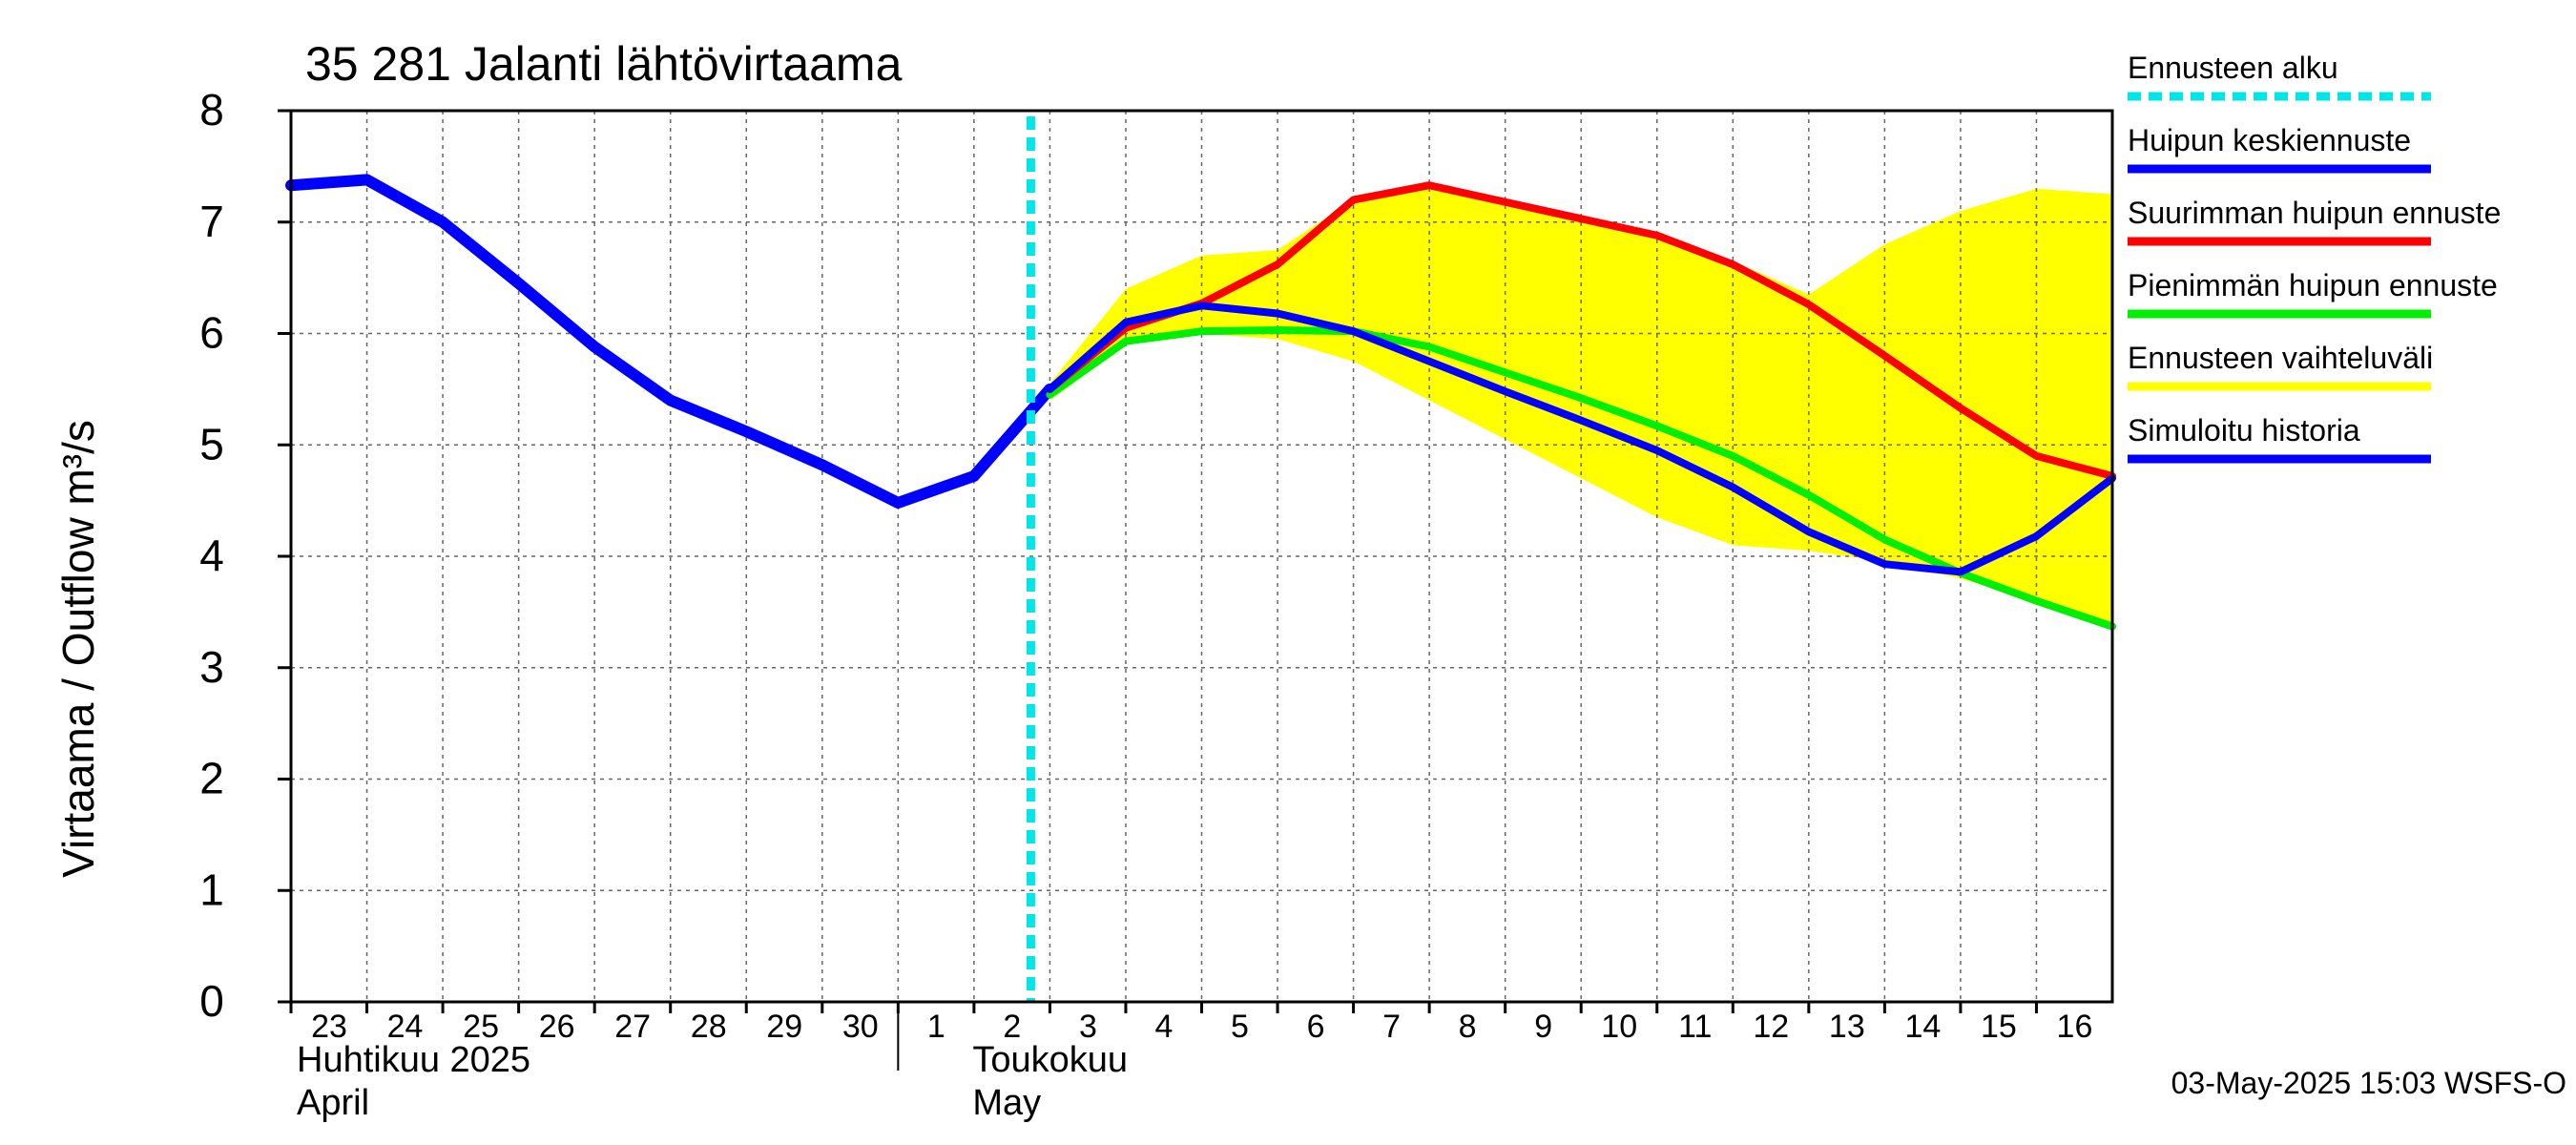 The image size is (2576, 1145). What do you see at coordinates (1088, 1027) in the screenshot?
I see `x-tick-label: 3` at bounding box center [1088, 1027].